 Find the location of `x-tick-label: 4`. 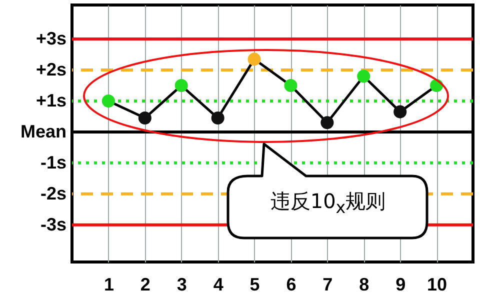

x-tick-label: 4 is located at coordinates (218, 284).